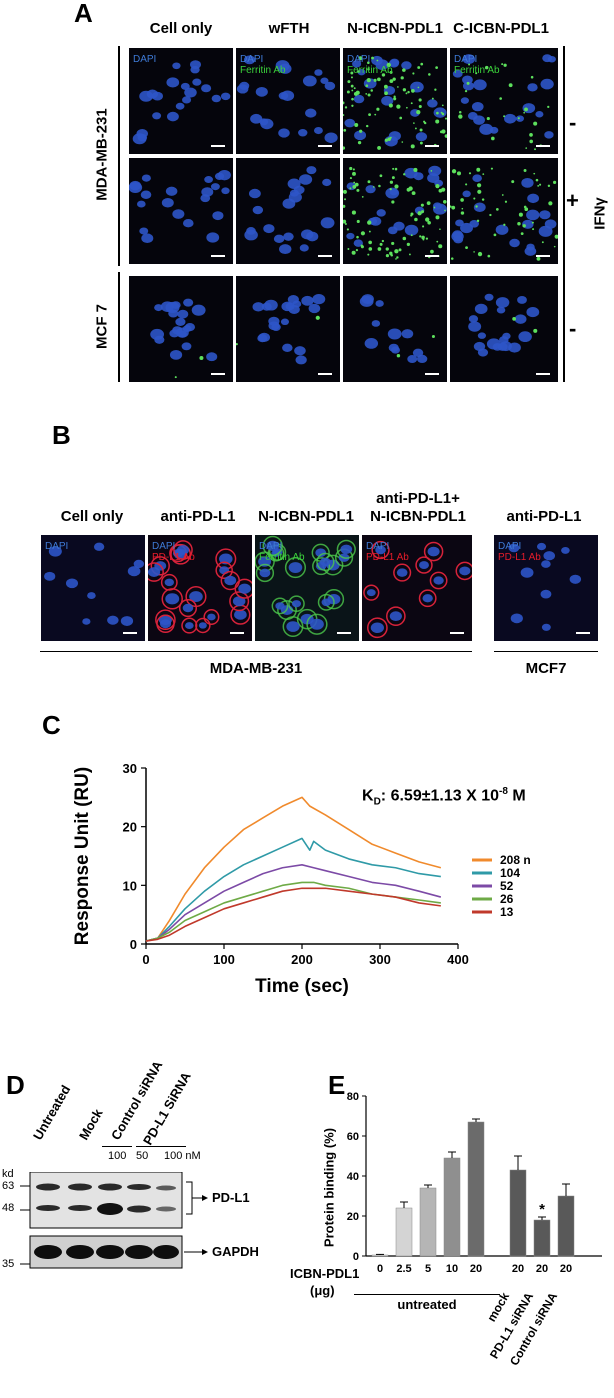 The image size is (614, 1398). Describe the element at coordinates (403, 1269) in the screenshot. I see `x-tick-label: 2.5` at that location.